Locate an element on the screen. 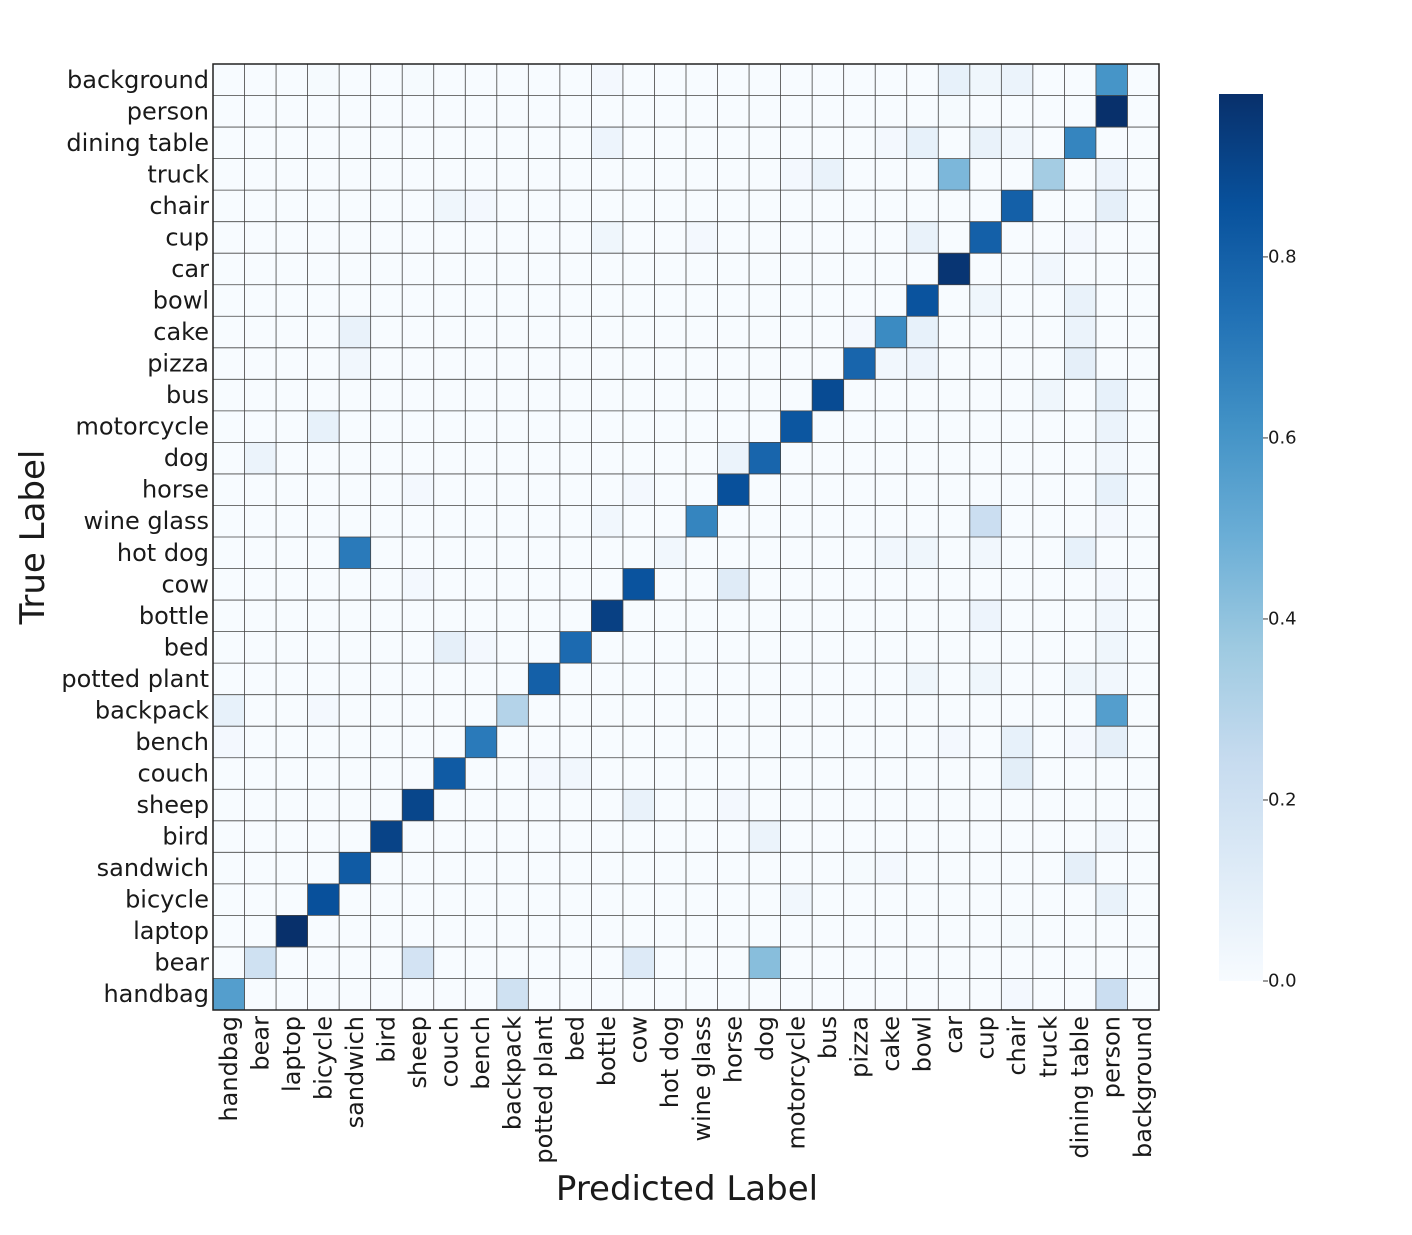 The height and width of the screenshot is (1235, 1412). y-tick-label: bowl is located at coordinates (181, 301).